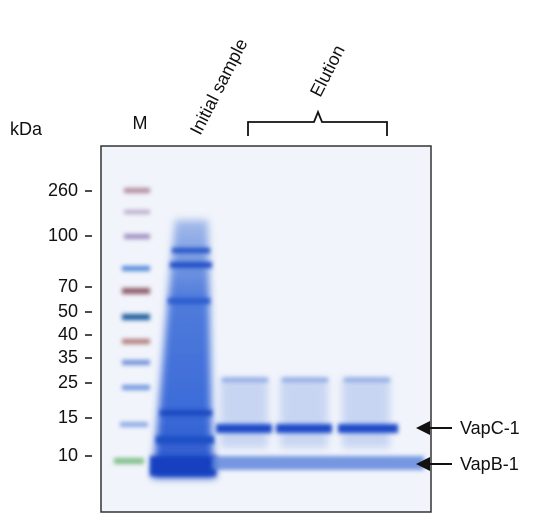 This screenshot has height=528, width=550. Describe the element at coordinates (68, 357) in the screenshot. I see `marker-label: 35` at that location.